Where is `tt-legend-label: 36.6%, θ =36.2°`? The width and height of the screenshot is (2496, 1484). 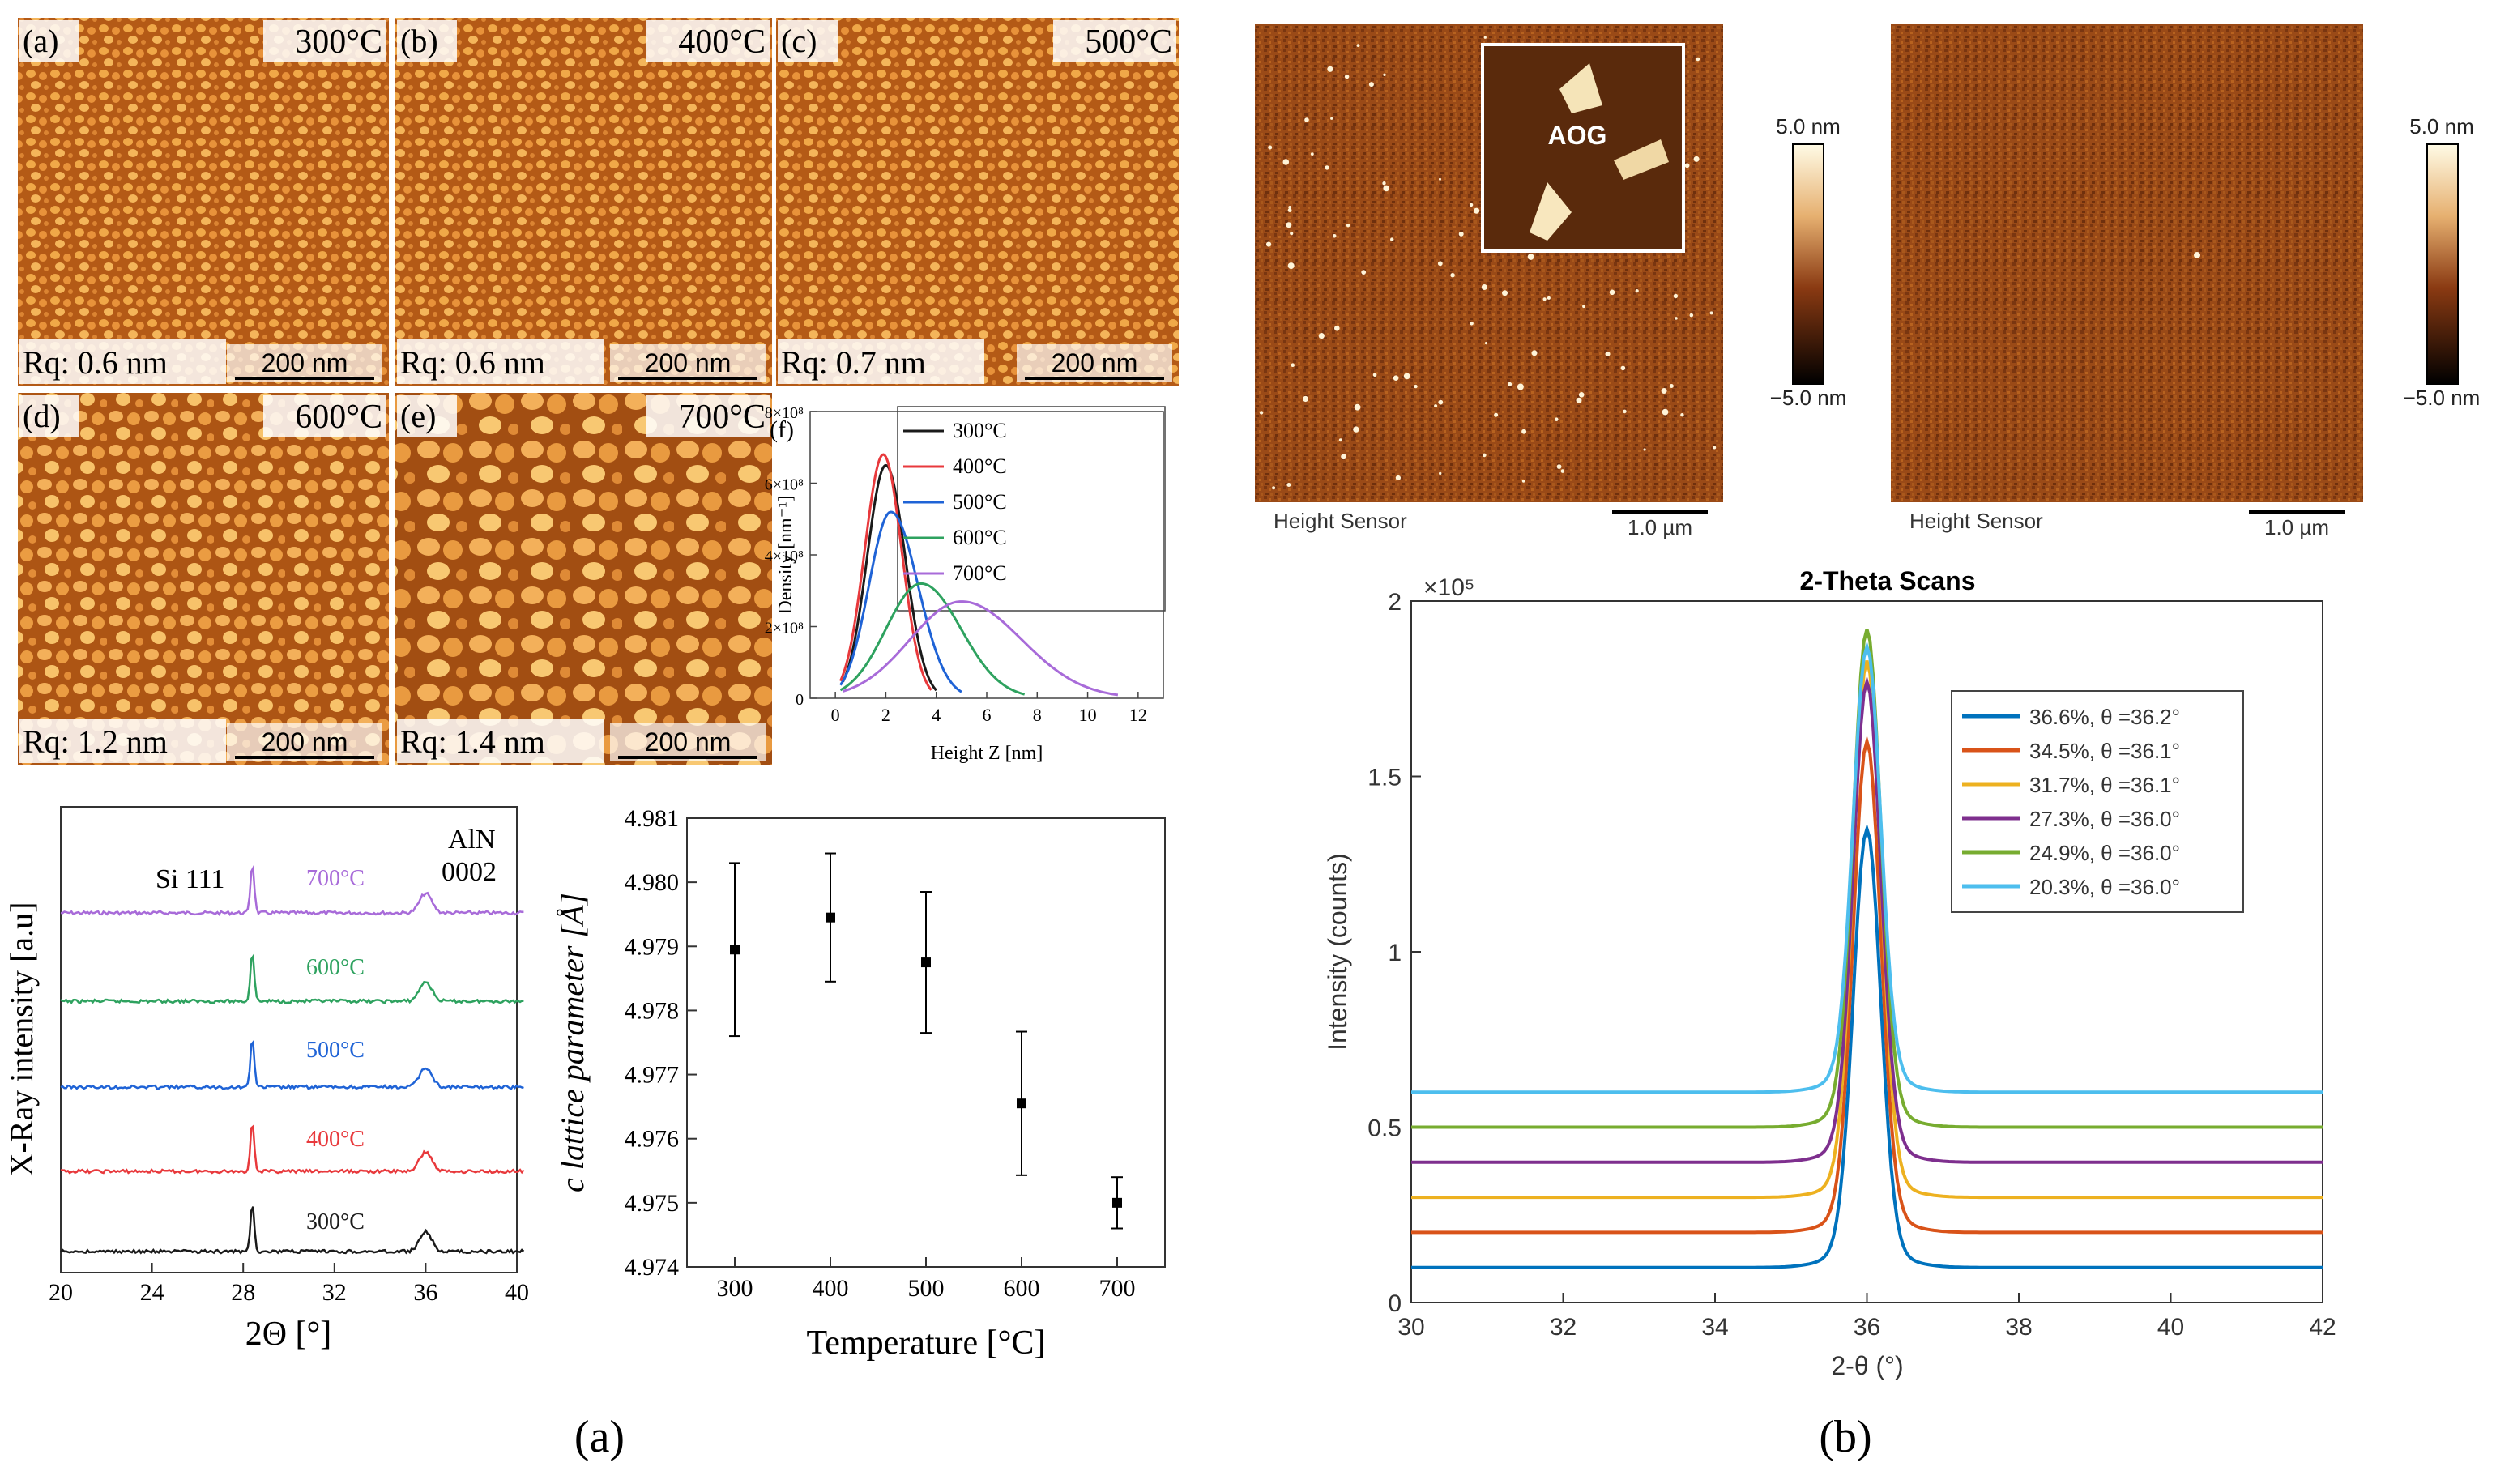 tt-legend-label: 36.6%, θ =36.2° is located at coordinates (2104, 717).